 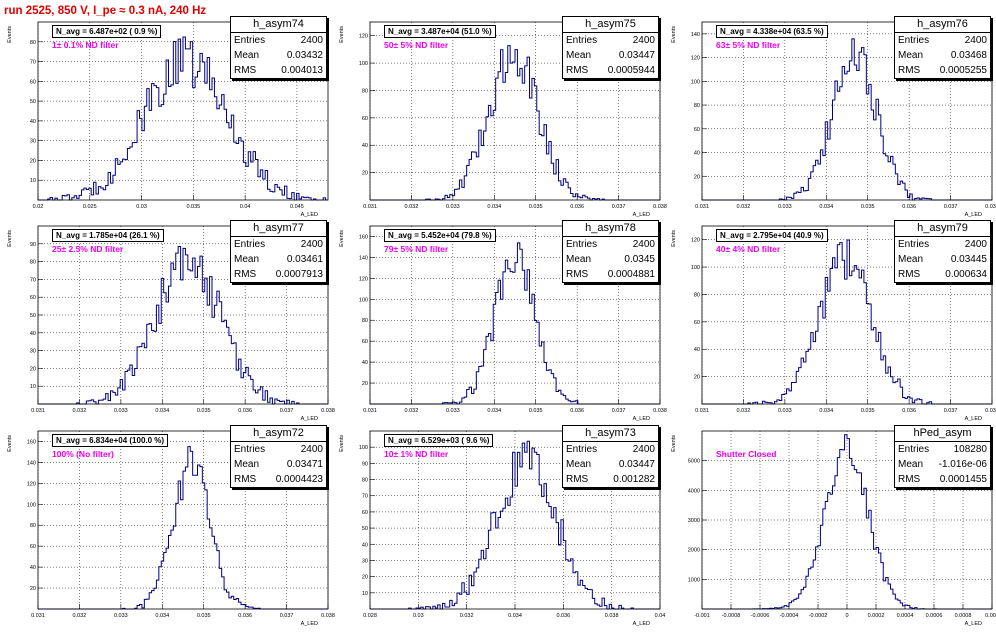 What do you see at coordinates (610, 464) in the screenshot?
I see `stat-row-mean: Mean 0.03447` at bounding box center [610, 464].